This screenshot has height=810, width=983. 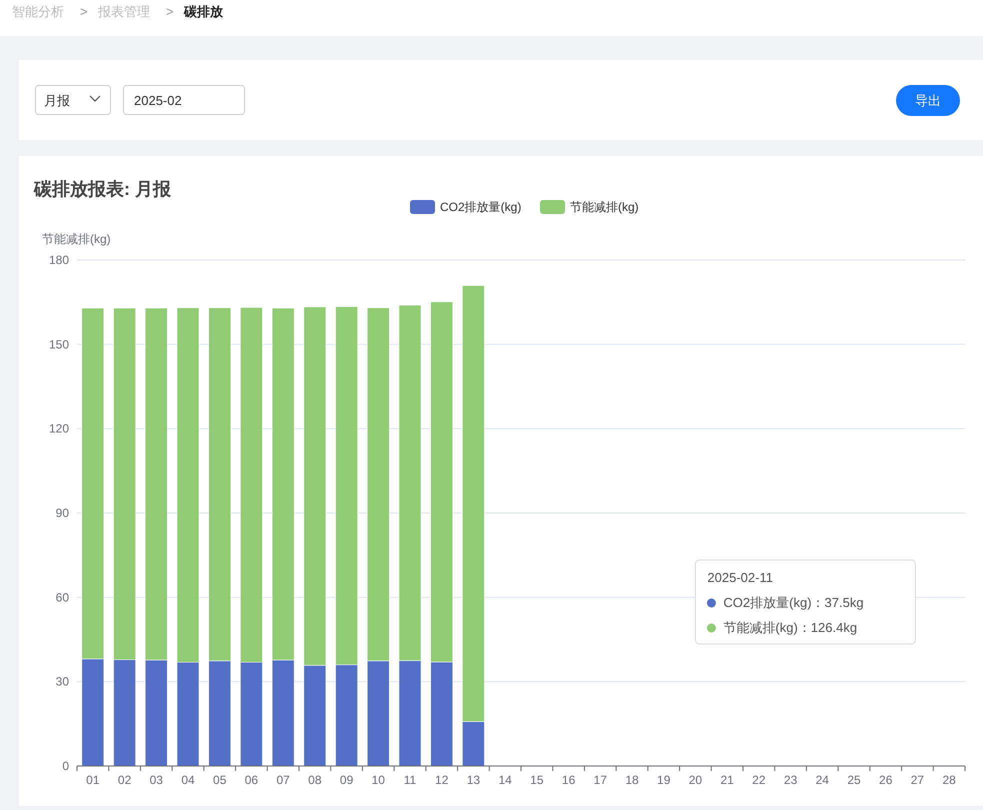 I want to click on x-tick-label: 27, so click(x=917, y=780).